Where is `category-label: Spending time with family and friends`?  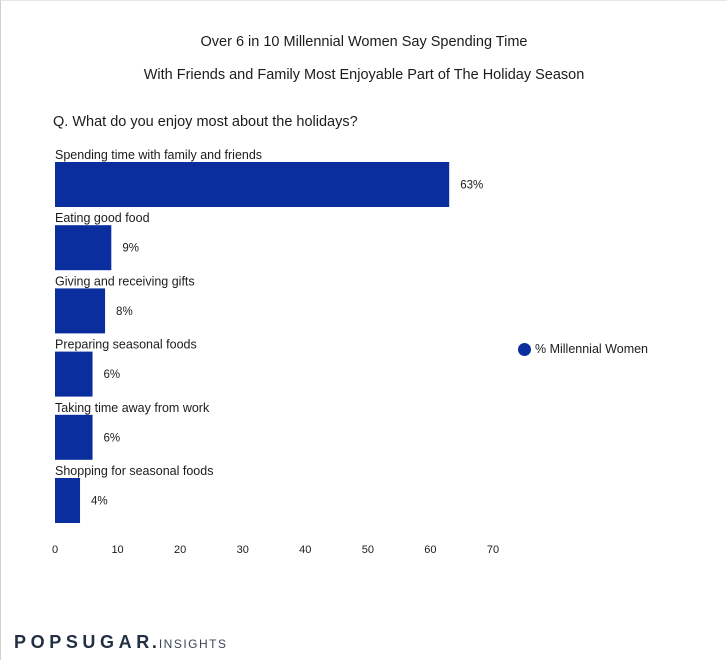
category-label: Spending time with family and friends is located at coordinates (158, 155).